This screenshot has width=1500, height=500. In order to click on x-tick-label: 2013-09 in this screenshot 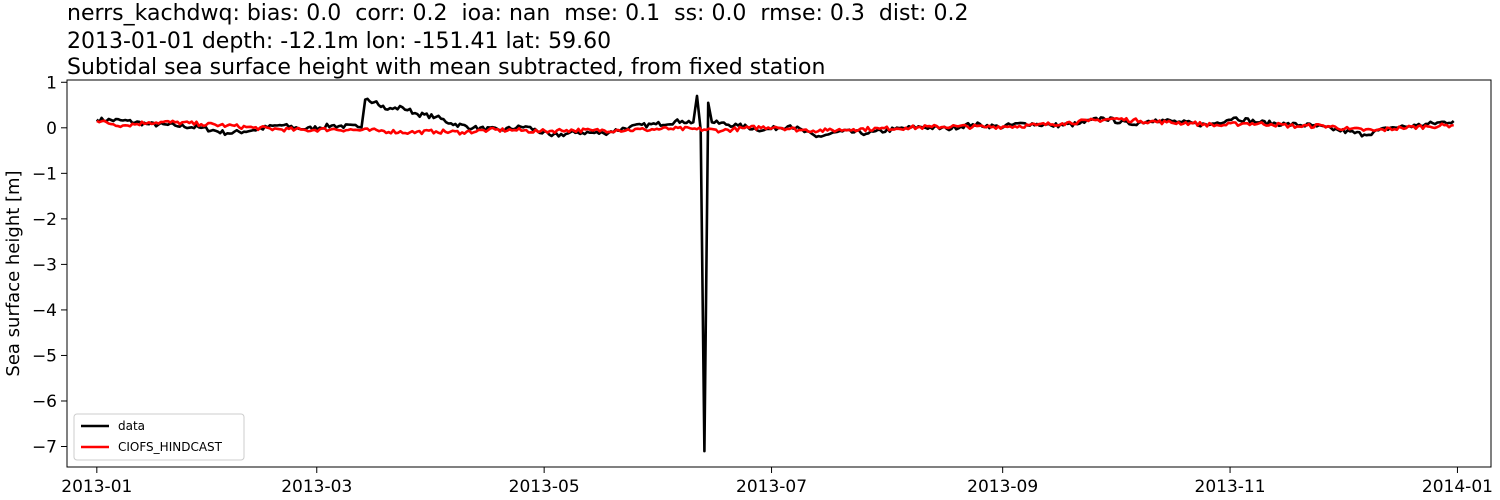, I will do `click(1002, 487)`.